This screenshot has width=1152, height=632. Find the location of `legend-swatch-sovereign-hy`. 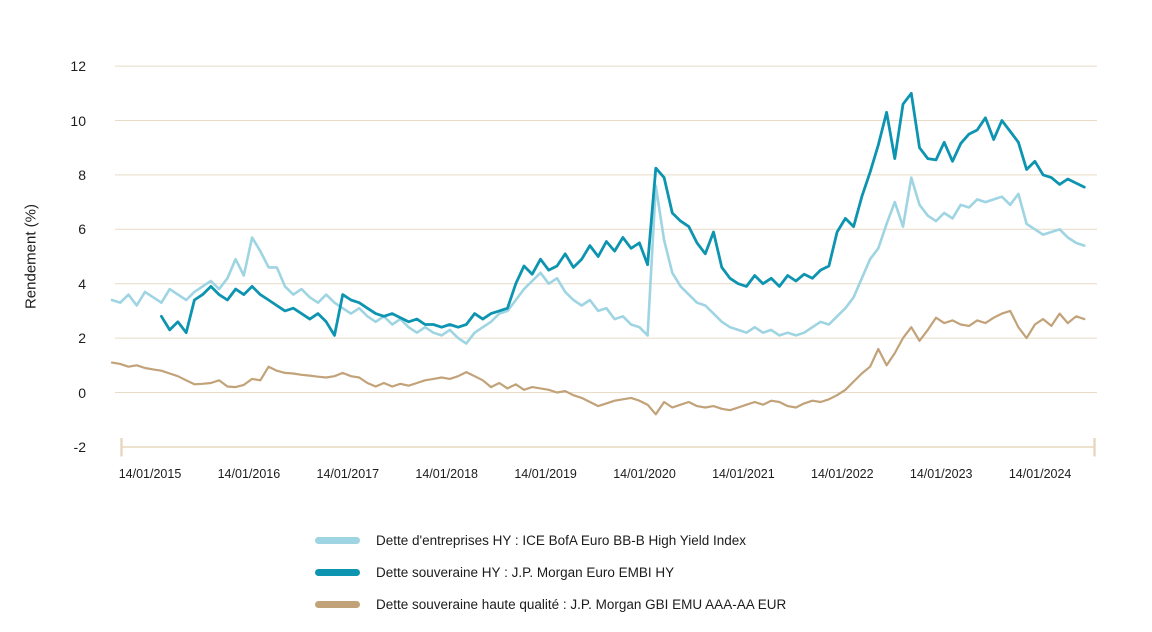

legend-swatch-sovereign-hy is located at coordinates (337, 572).